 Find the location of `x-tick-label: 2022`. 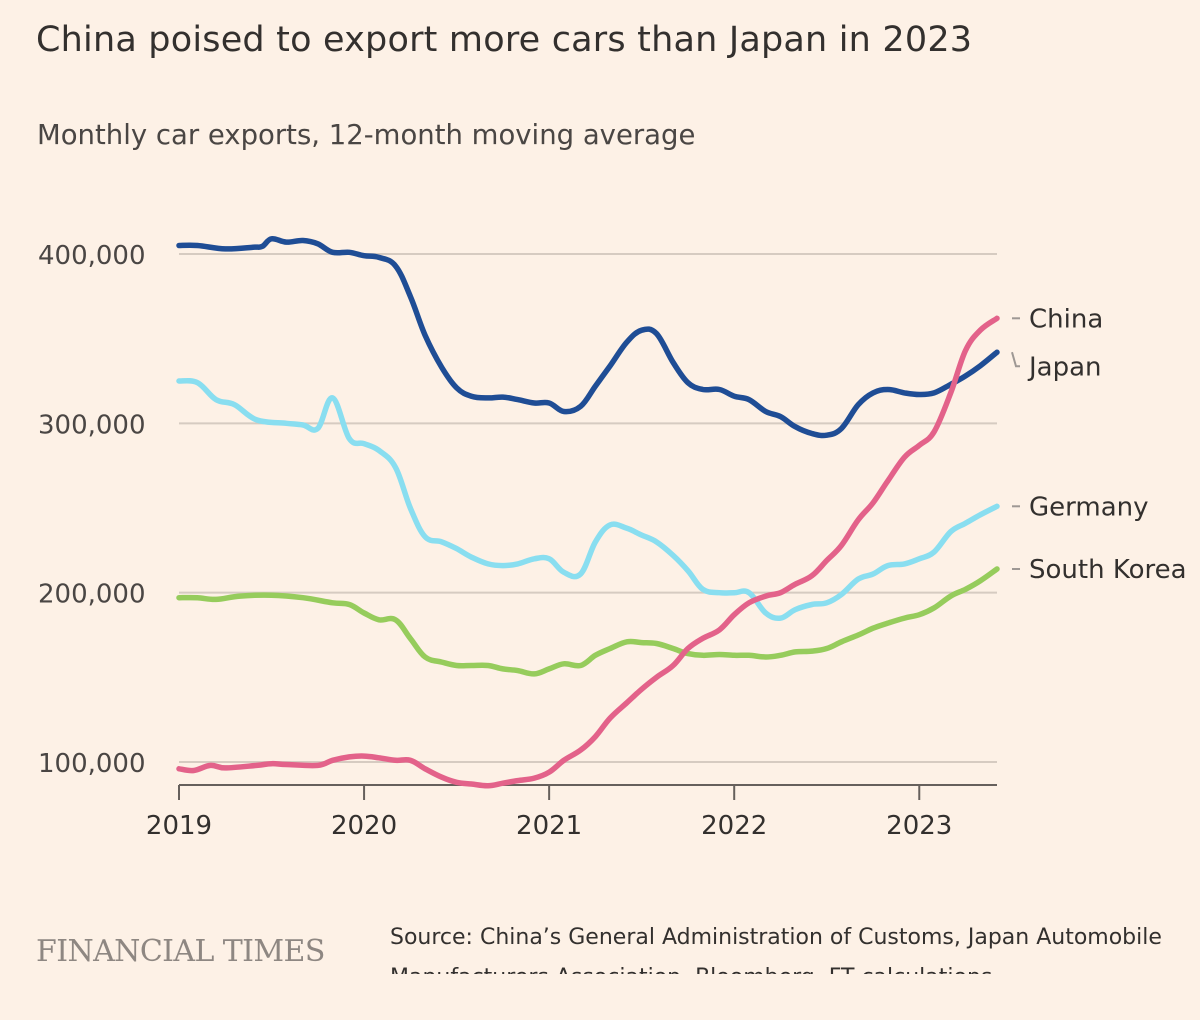

x-tick-label: 2022 is located at coordinates (734, 826).